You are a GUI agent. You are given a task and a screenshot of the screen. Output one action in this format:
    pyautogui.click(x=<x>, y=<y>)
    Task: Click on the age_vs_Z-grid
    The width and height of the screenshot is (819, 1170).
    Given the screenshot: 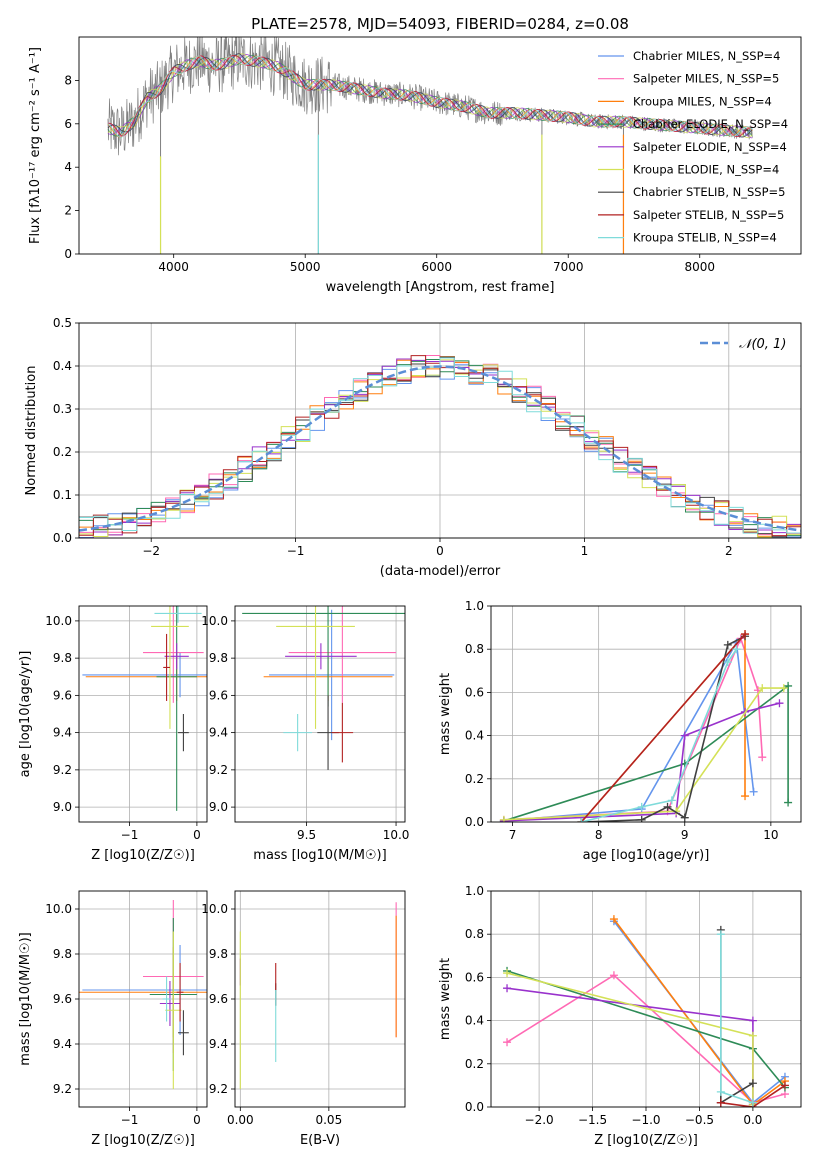 What is the action you would take?
    pyautogui.click(x=143, y=714)
    